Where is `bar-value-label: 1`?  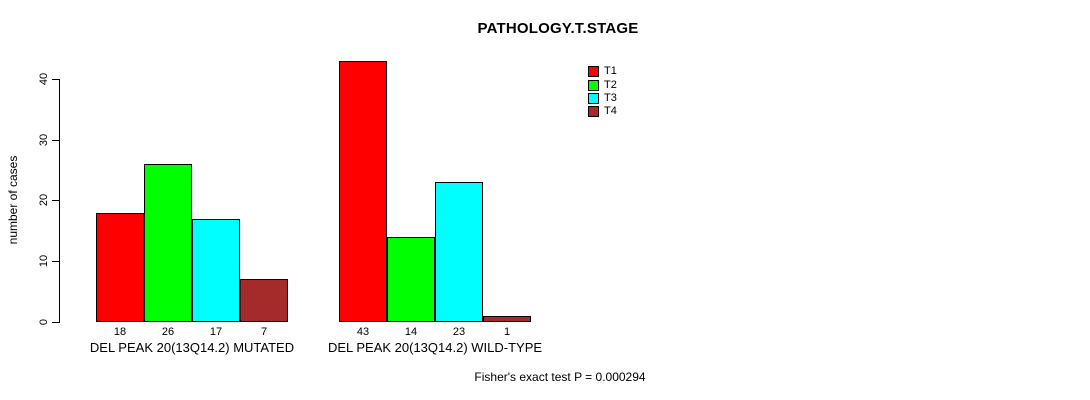
bar-value-label: 1 is located at coordinates (507, 332).